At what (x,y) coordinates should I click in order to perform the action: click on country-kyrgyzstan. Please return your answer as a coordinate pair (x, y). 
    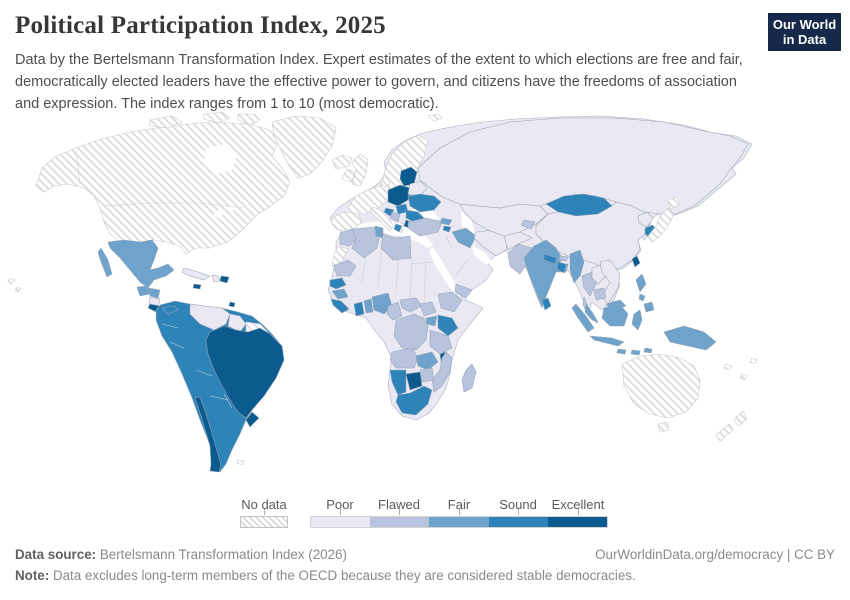
    Looking at the image, I should click on (528, 224).